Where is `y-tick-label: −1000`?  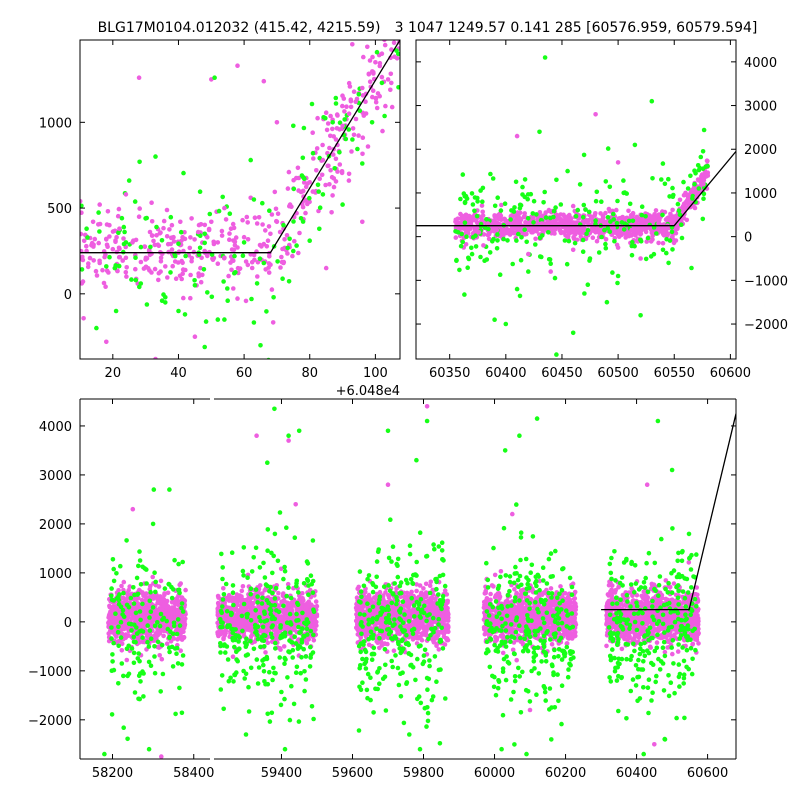
y-tick-label: −1000 is located at coordinates (766, 281).